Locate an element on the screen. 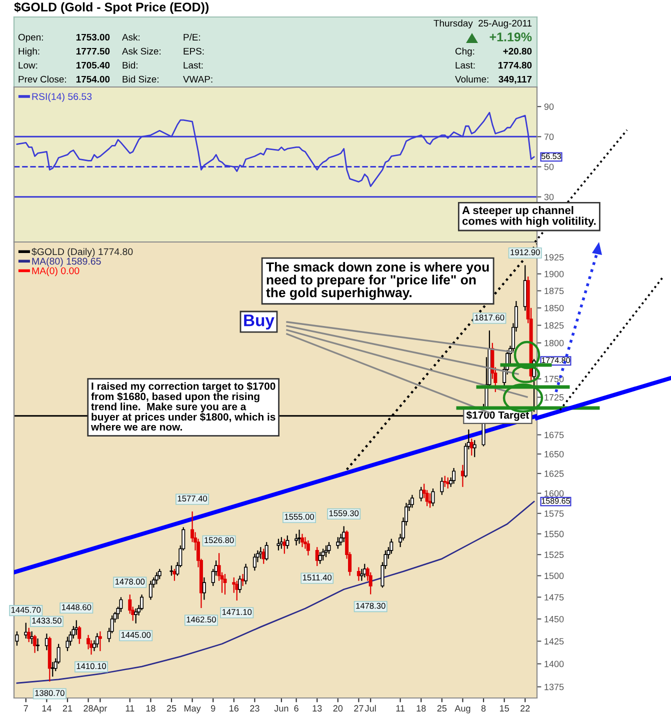  x-tick-label: 13 is located at coordinates (317, 708).